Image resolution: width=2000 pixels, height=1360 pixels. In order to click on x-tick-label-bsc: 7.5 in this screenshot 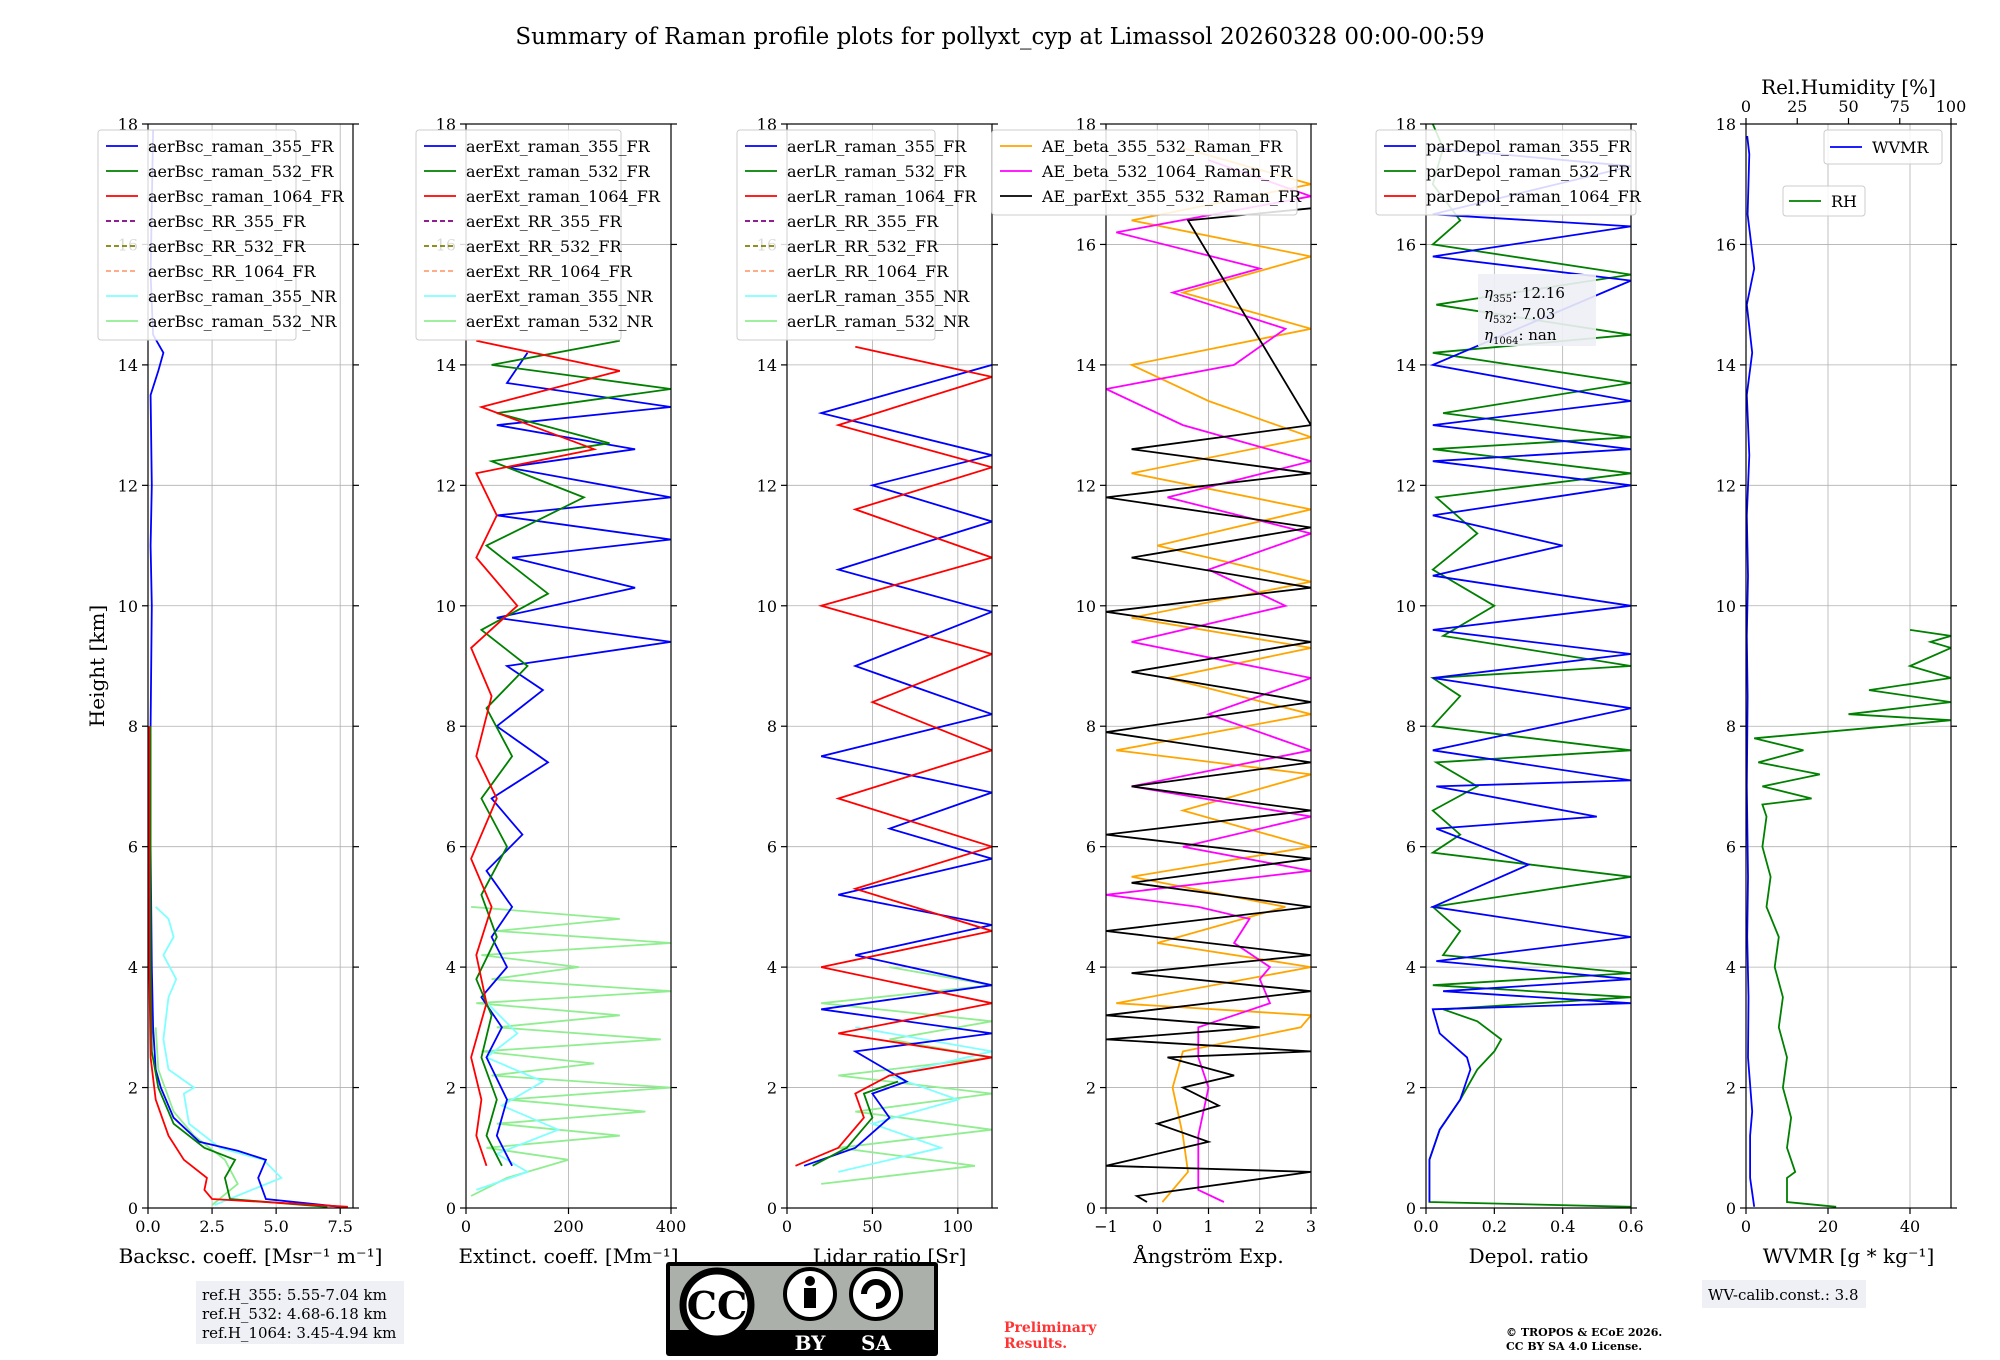, I will do `click(339, 1226)`.